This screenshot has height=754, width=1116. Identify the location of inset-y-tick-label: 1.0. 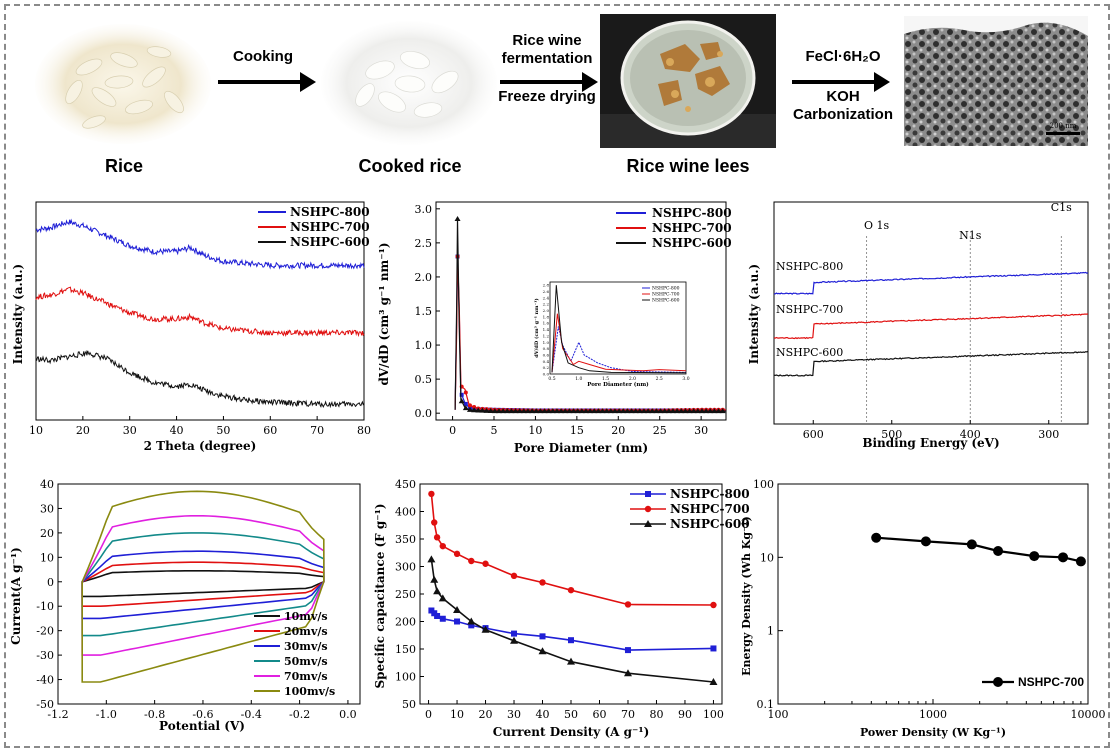
(546, 342).